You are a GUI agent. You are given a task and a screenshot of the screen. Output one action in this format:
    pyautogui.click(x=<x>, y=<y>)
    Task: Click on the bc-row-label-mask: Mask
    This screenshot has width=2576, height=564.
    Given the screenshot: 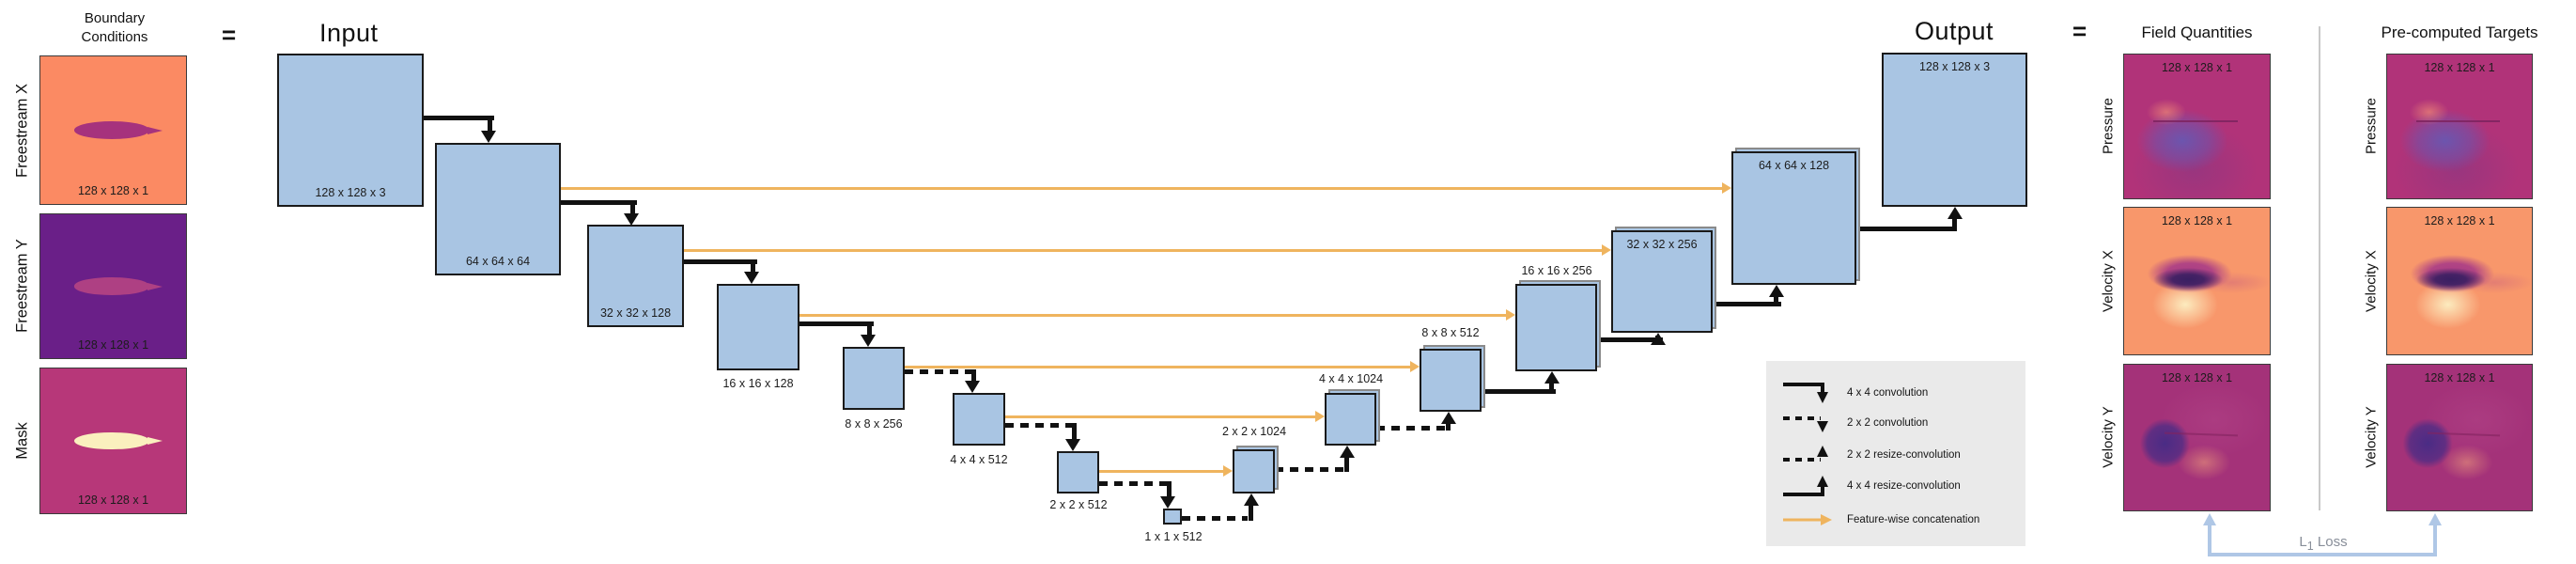 What is the action you would take?
    pyautogui.click(x=22, y=441)
    